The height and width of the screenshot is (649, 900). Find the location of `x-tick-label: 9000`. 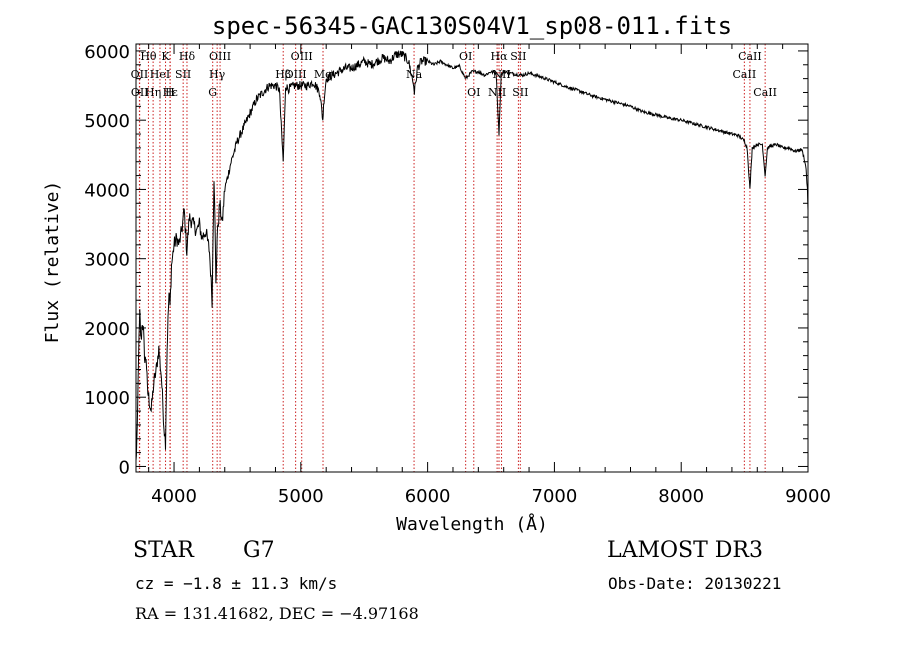

x-tick-label: 9000 is located at coordinates (808, 496).